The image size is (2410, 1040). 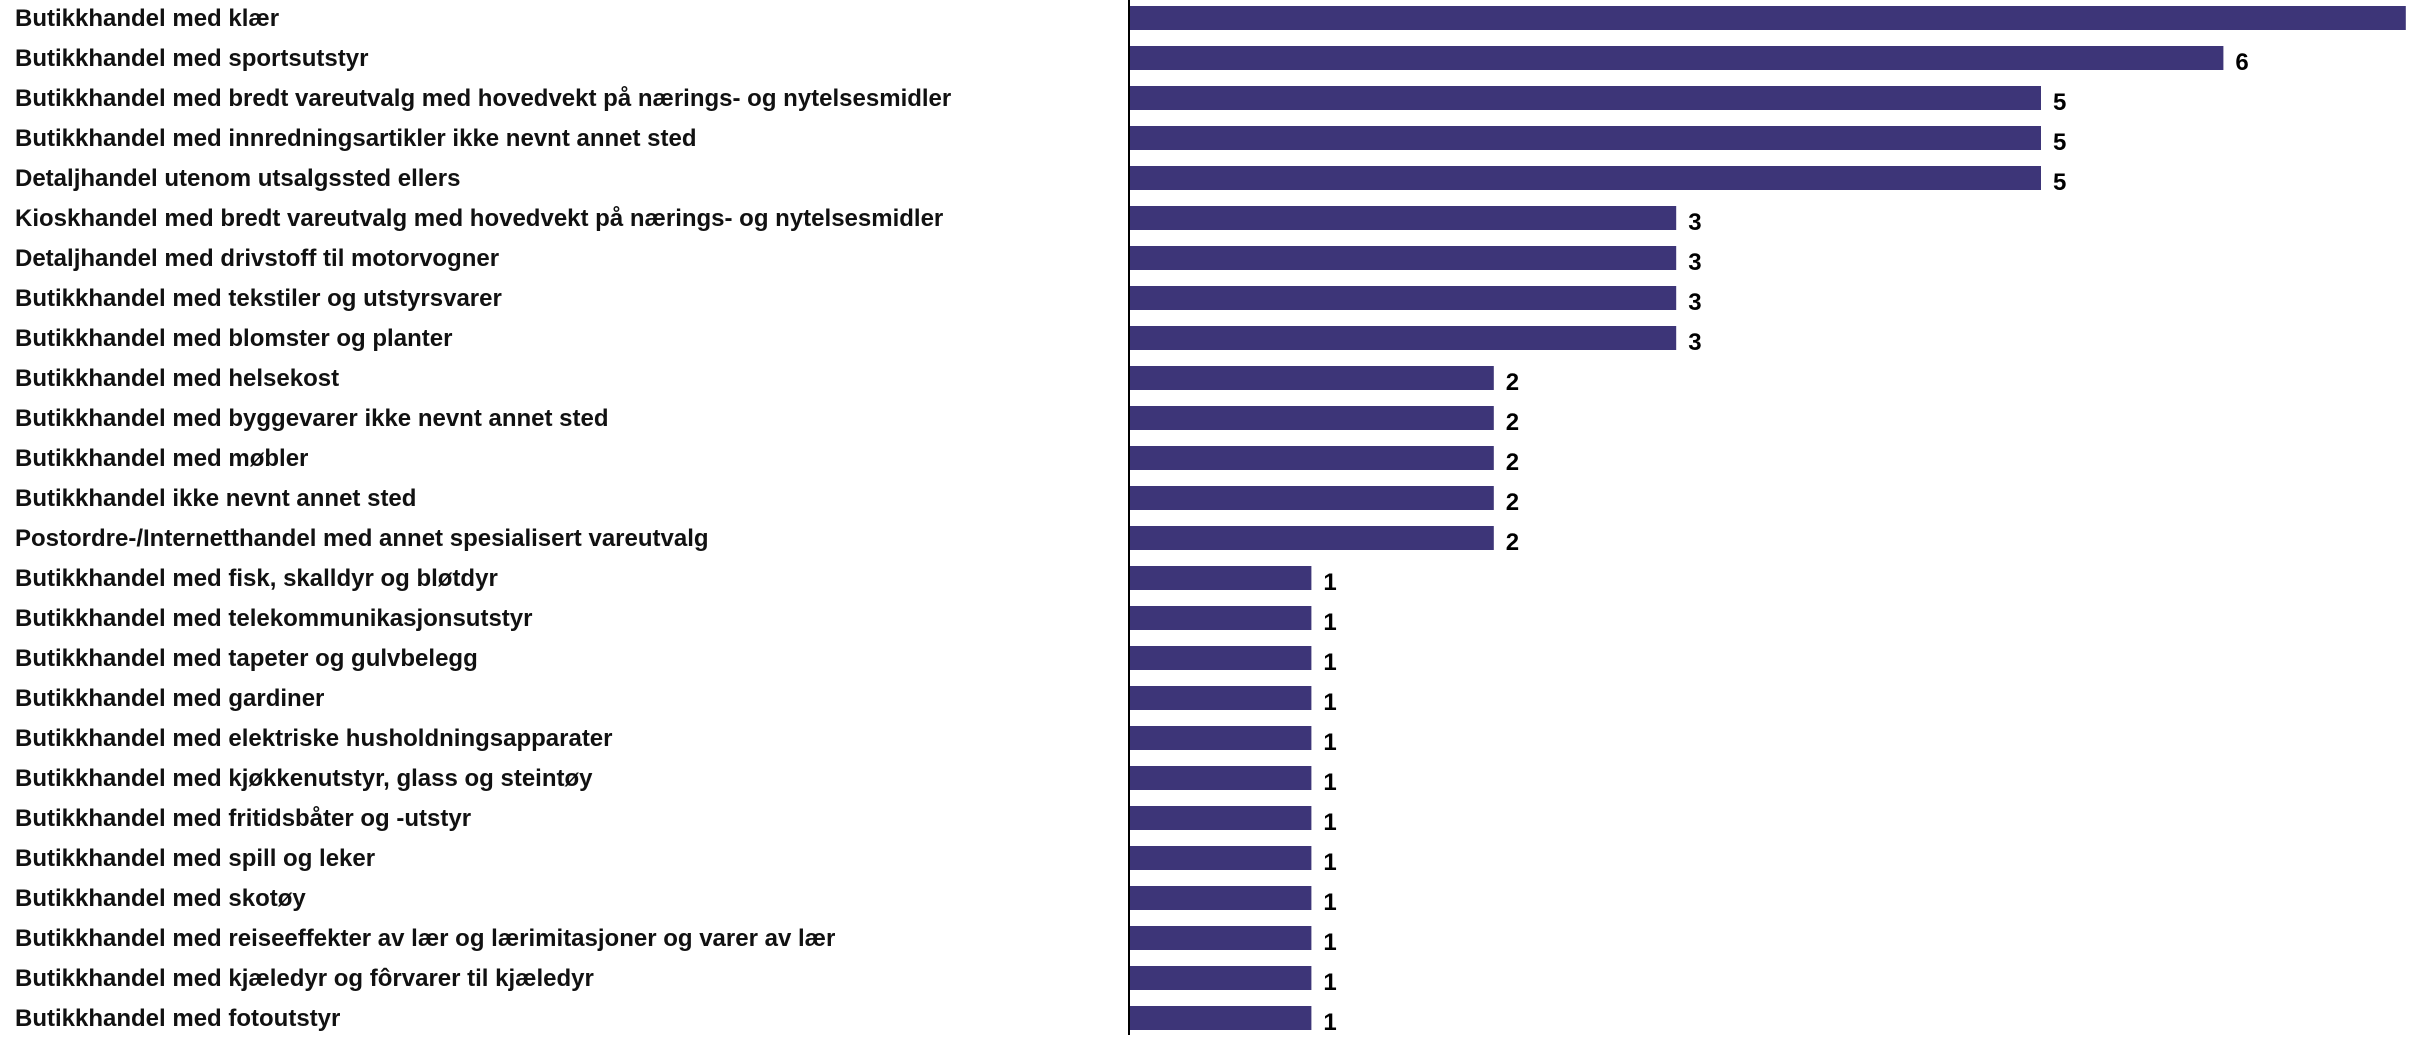 I want to click on category-label: Butikkhandel med klær, so click(x=147, y=18).